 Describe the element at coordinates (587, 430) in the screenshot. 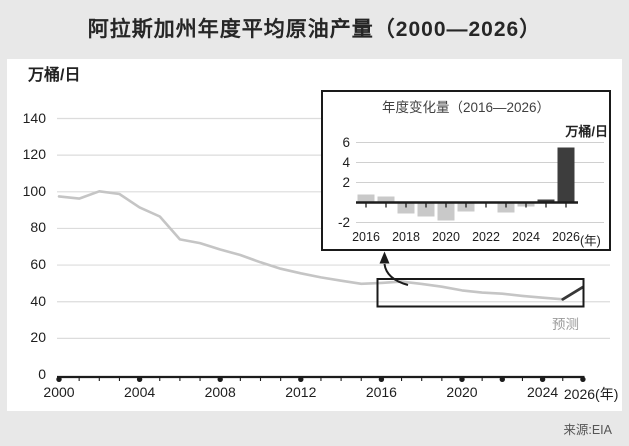

I see `source-attribution: 来源:EIA` at that location.